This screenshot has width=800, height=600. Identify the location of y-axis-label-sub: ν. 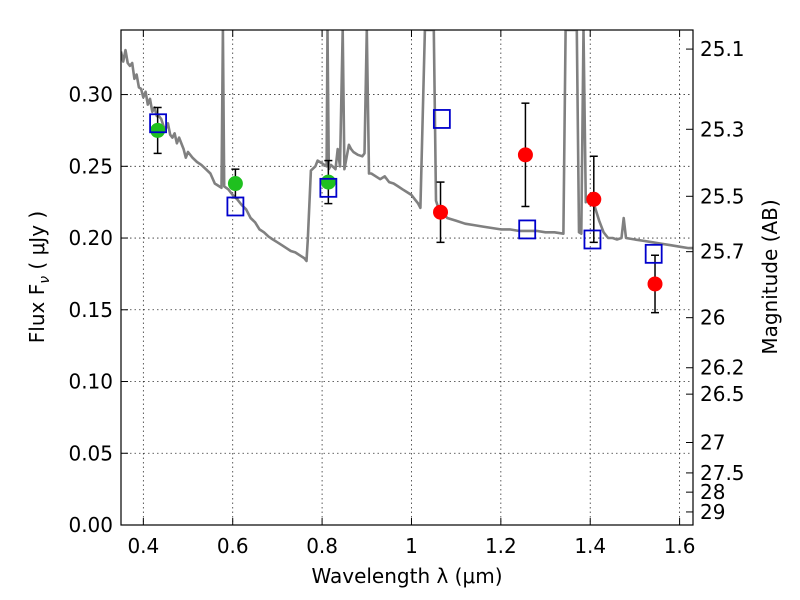
(45, 280).